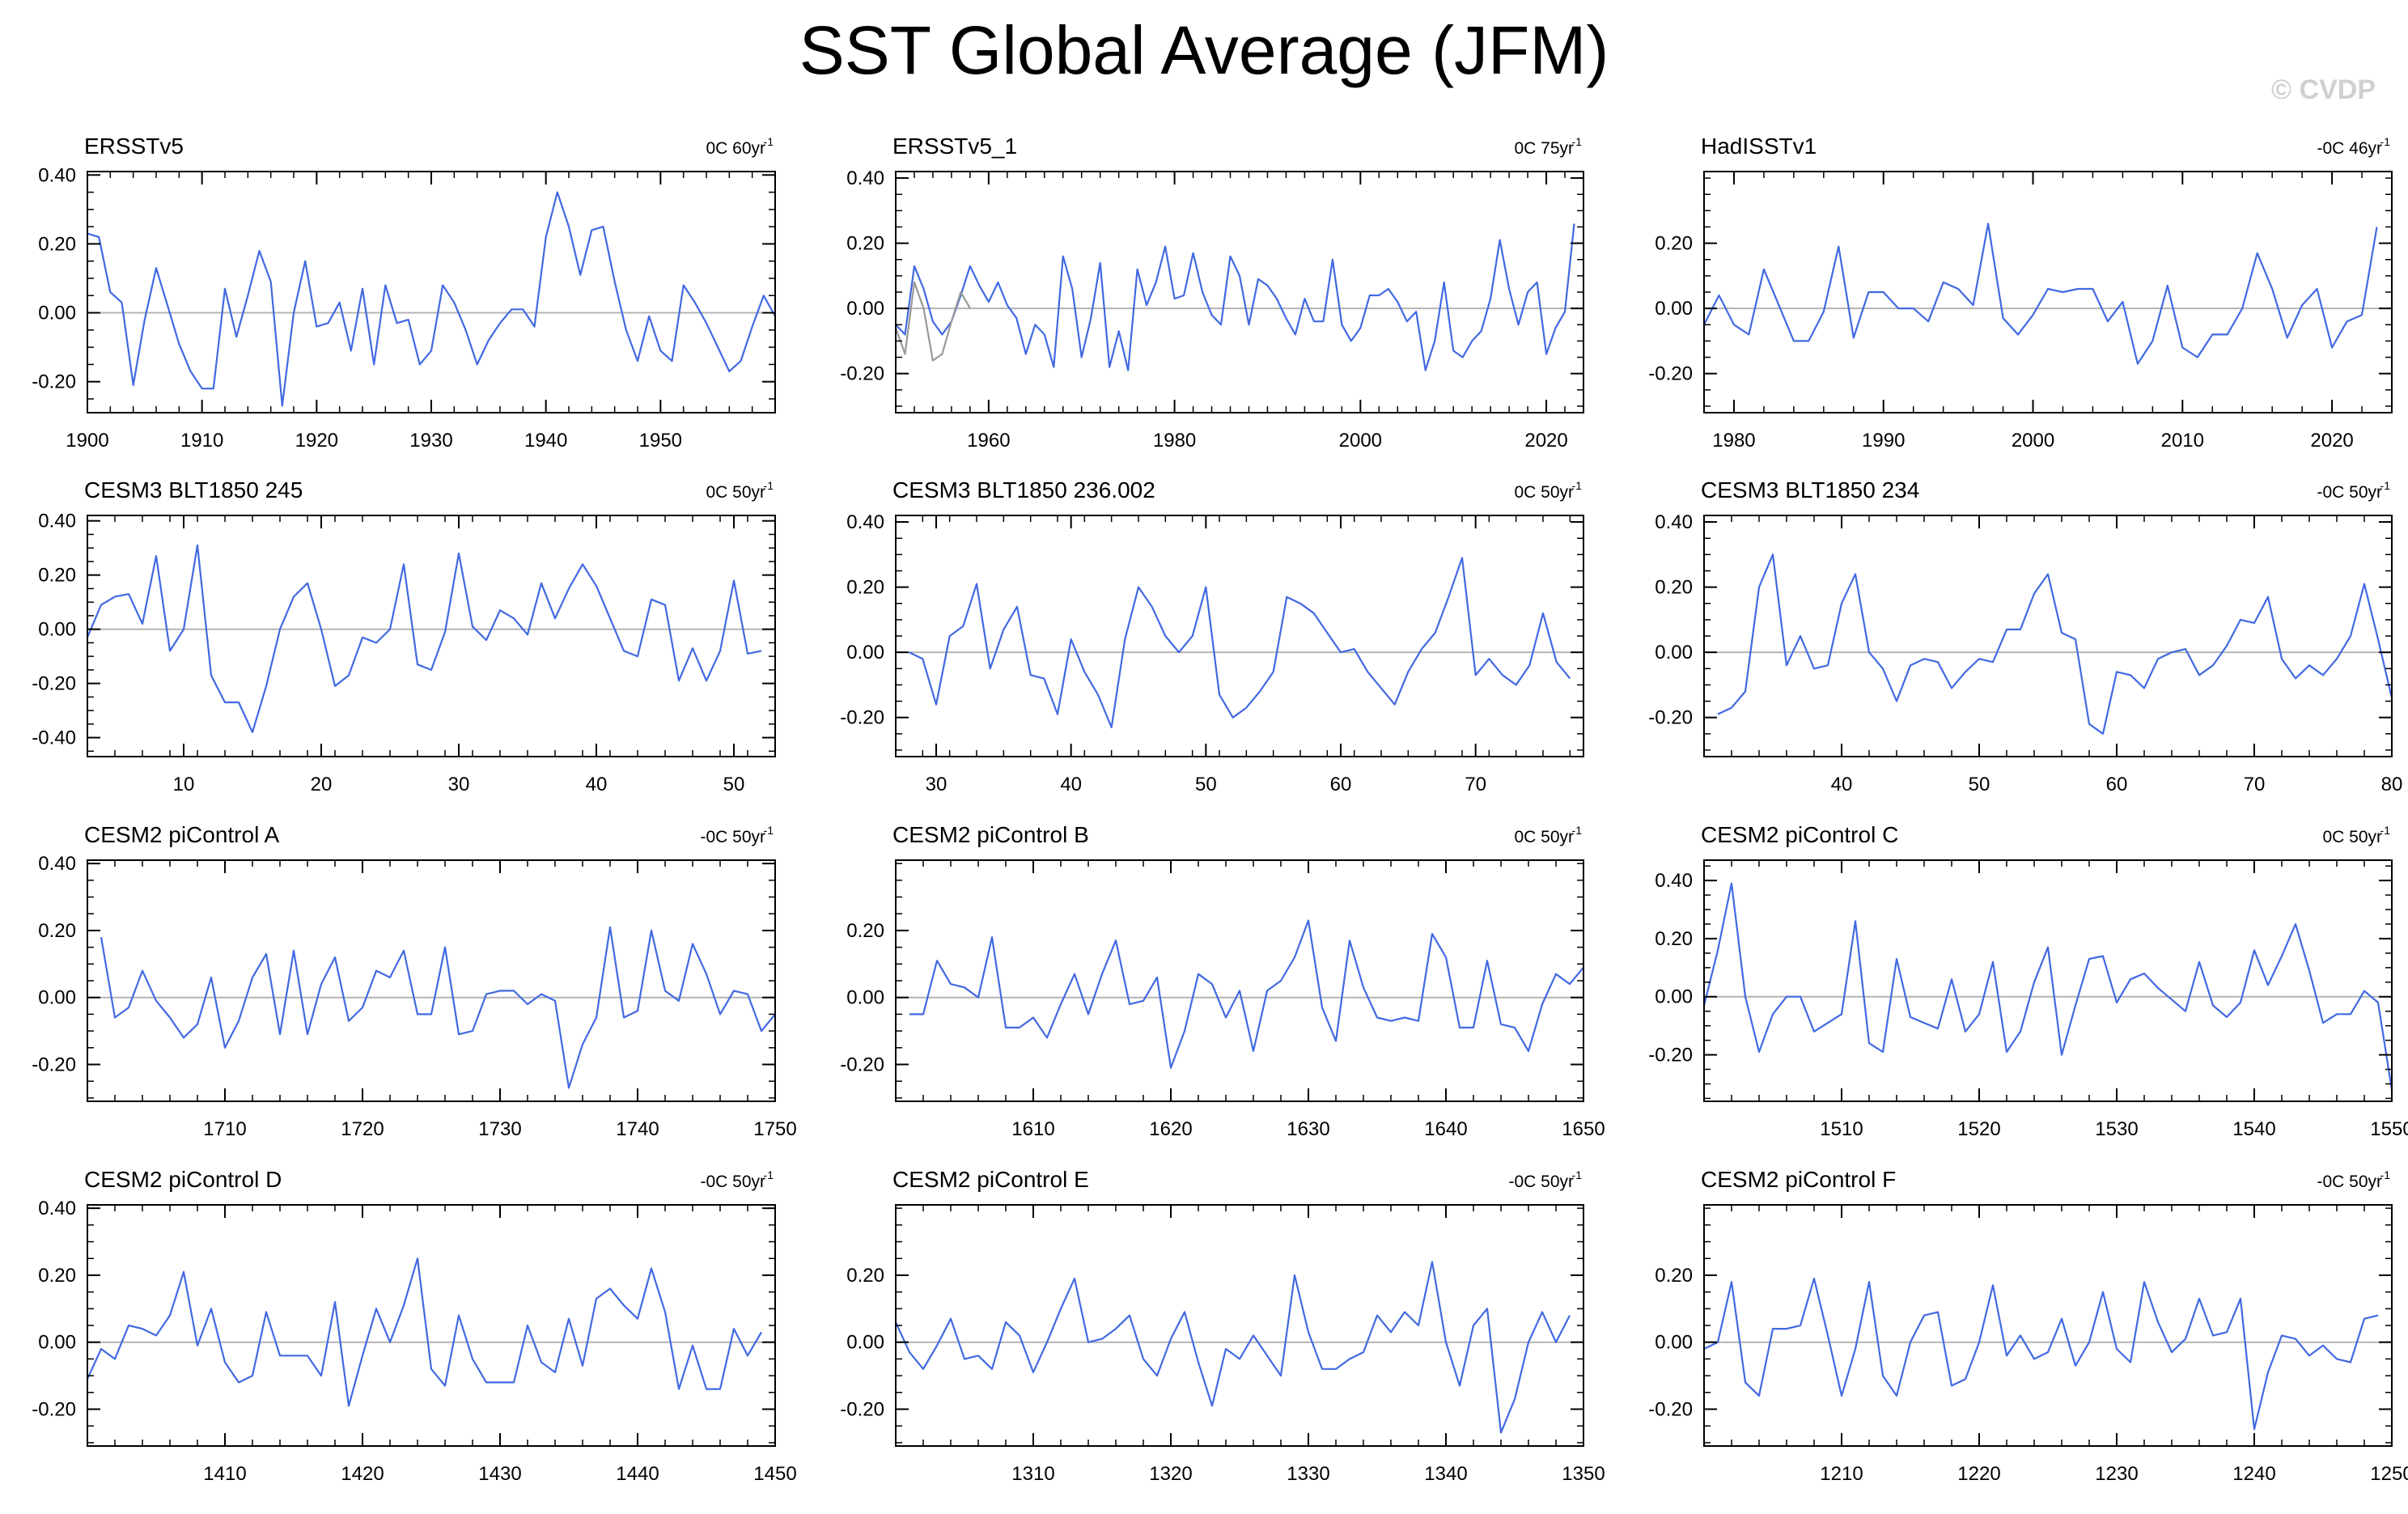 This screenshot has height=1514, width=2408. Describe the element at coordinates (2182, 441) in the screenshot. I see `x-tick-label: 2010` at that location.